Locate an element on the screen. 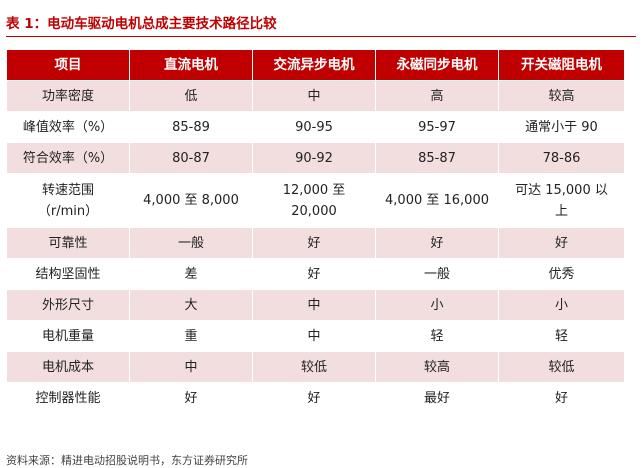 The height and width of the screenshot is (468, 644). header-cell: 直流电机 is located at coordinates (191, 65).